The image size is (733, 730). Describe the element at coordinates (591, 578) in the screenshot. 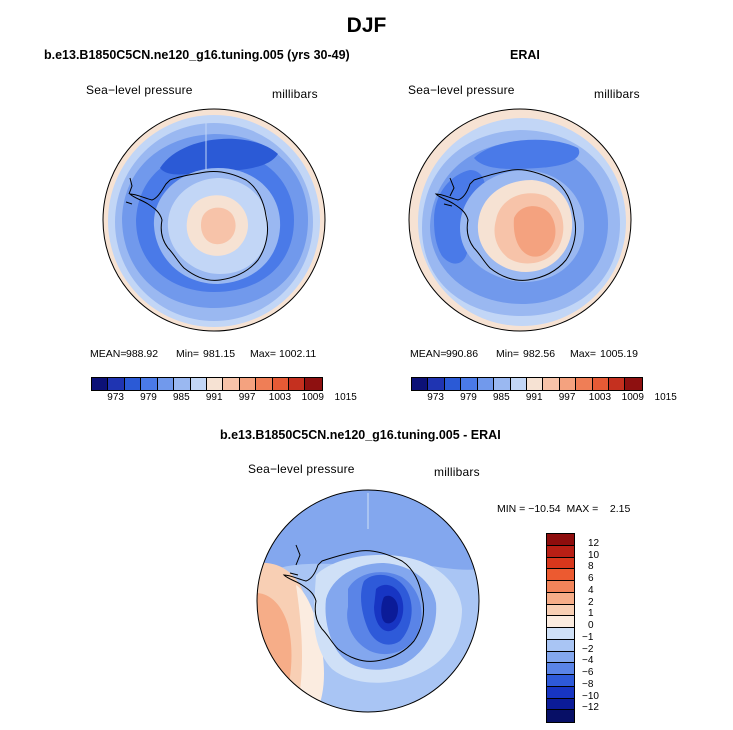

I see `diff-colorbar-tick-label: 6` at that location.